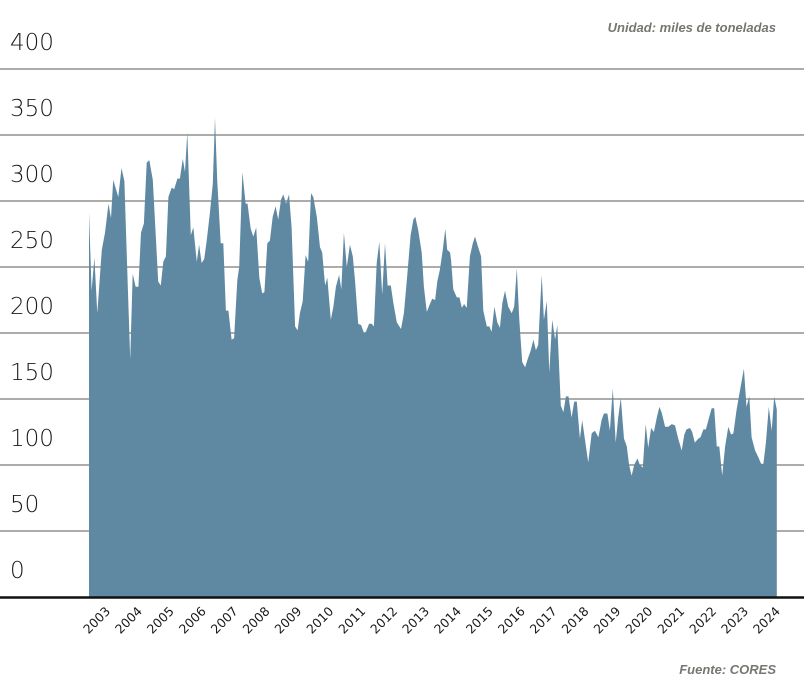 This screenshot has height=688, width=804. What do you see at coordinates (128, 619) in the screenshot?
I see `x-tick-label: 2004` at bounding box center [128, 619].